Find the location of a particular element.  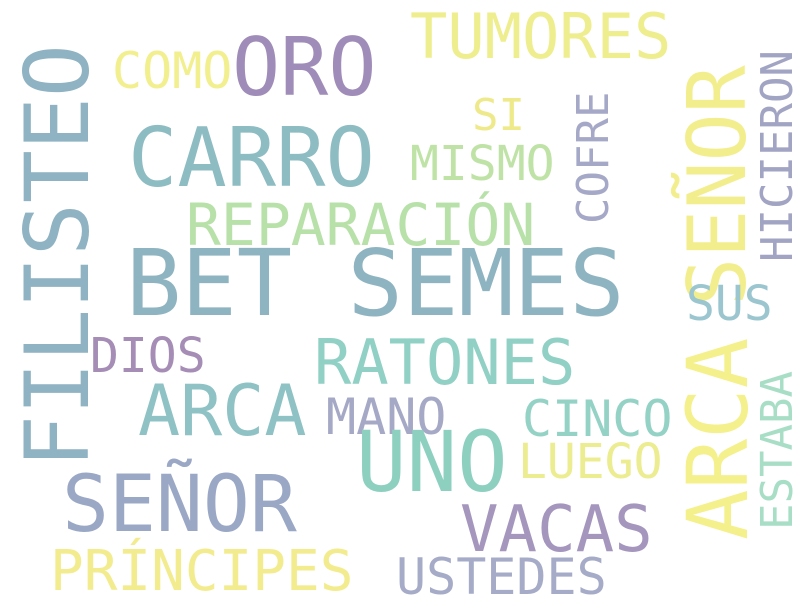

word-ratones: RATONES is located at coordinates (445, 362).